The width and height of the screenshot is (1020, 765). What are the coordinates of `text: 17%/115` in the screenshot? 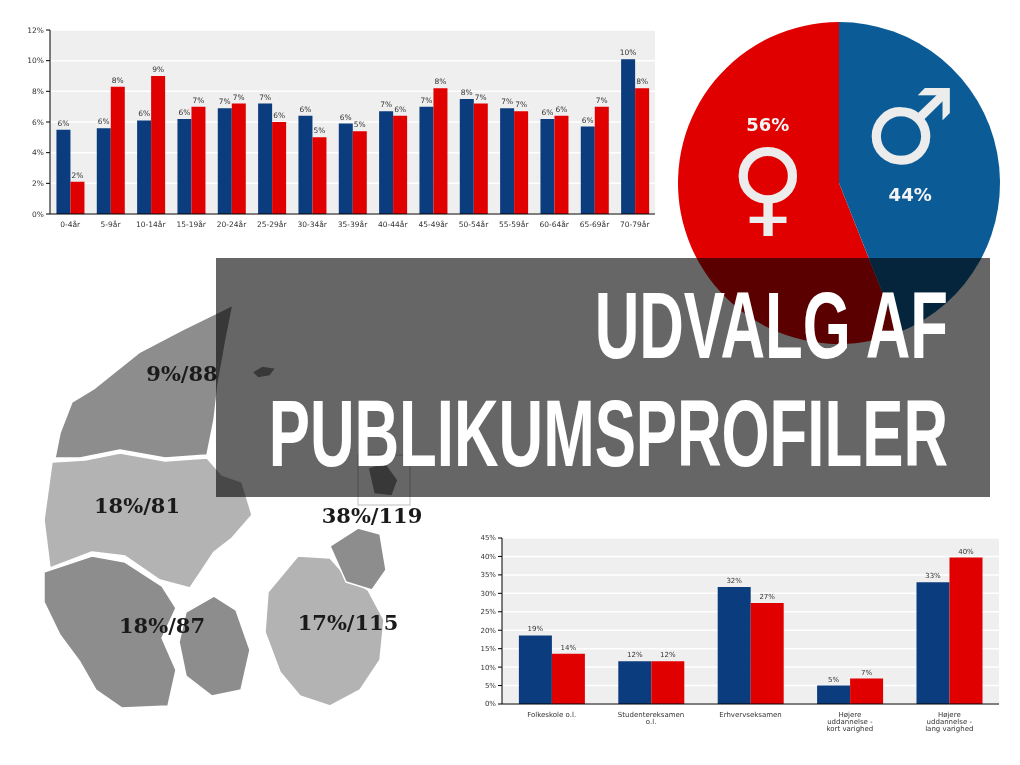 It's located at (348, 622).